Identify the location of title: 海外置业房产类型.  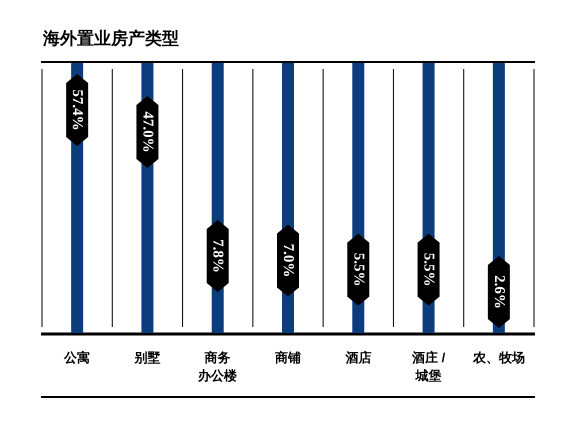
(111, 38).